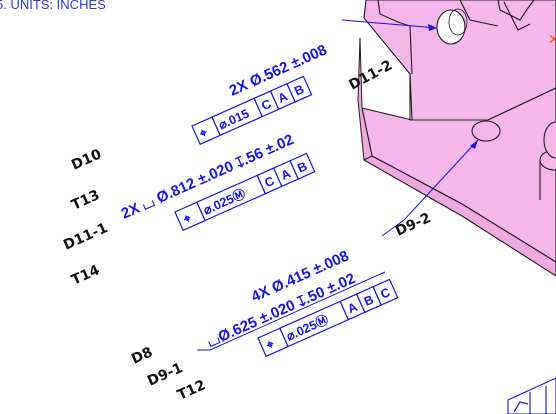 This screenshot has height=414, width=556. I want to click on upright-bore, so click(451, 27).